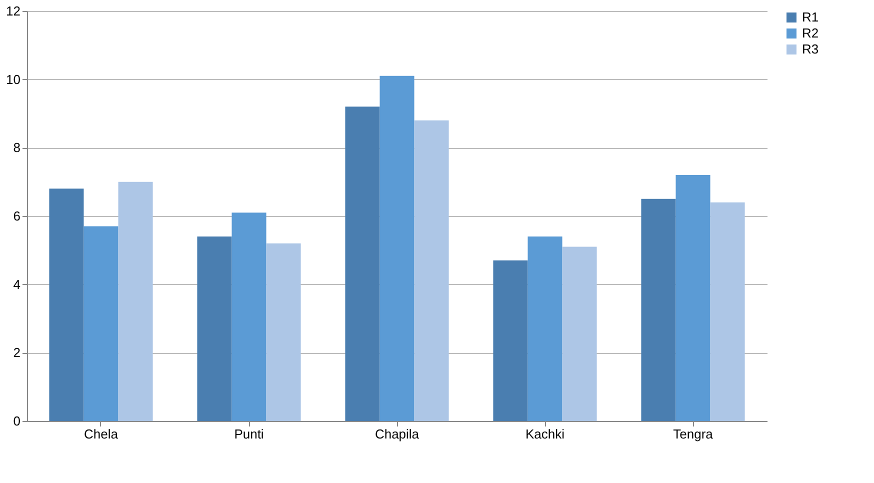 Image resolution: width=874 pixels, height=483 pixels. Describe the element at coordinates (13, 79) in the screenshot. I see `y-tick-label: 10` at that location.